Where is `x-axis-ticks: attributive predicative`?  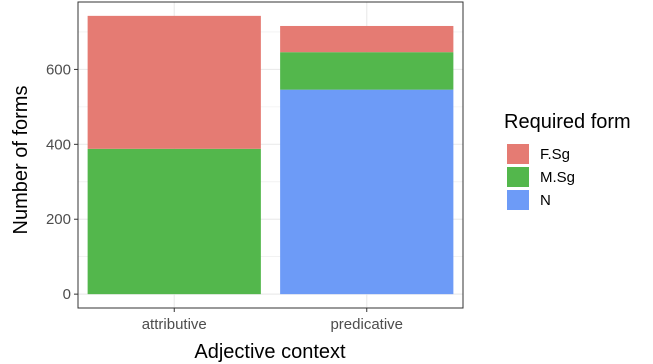
x-axis-ticks: attributive predicative is located at coordinates (272, 320).